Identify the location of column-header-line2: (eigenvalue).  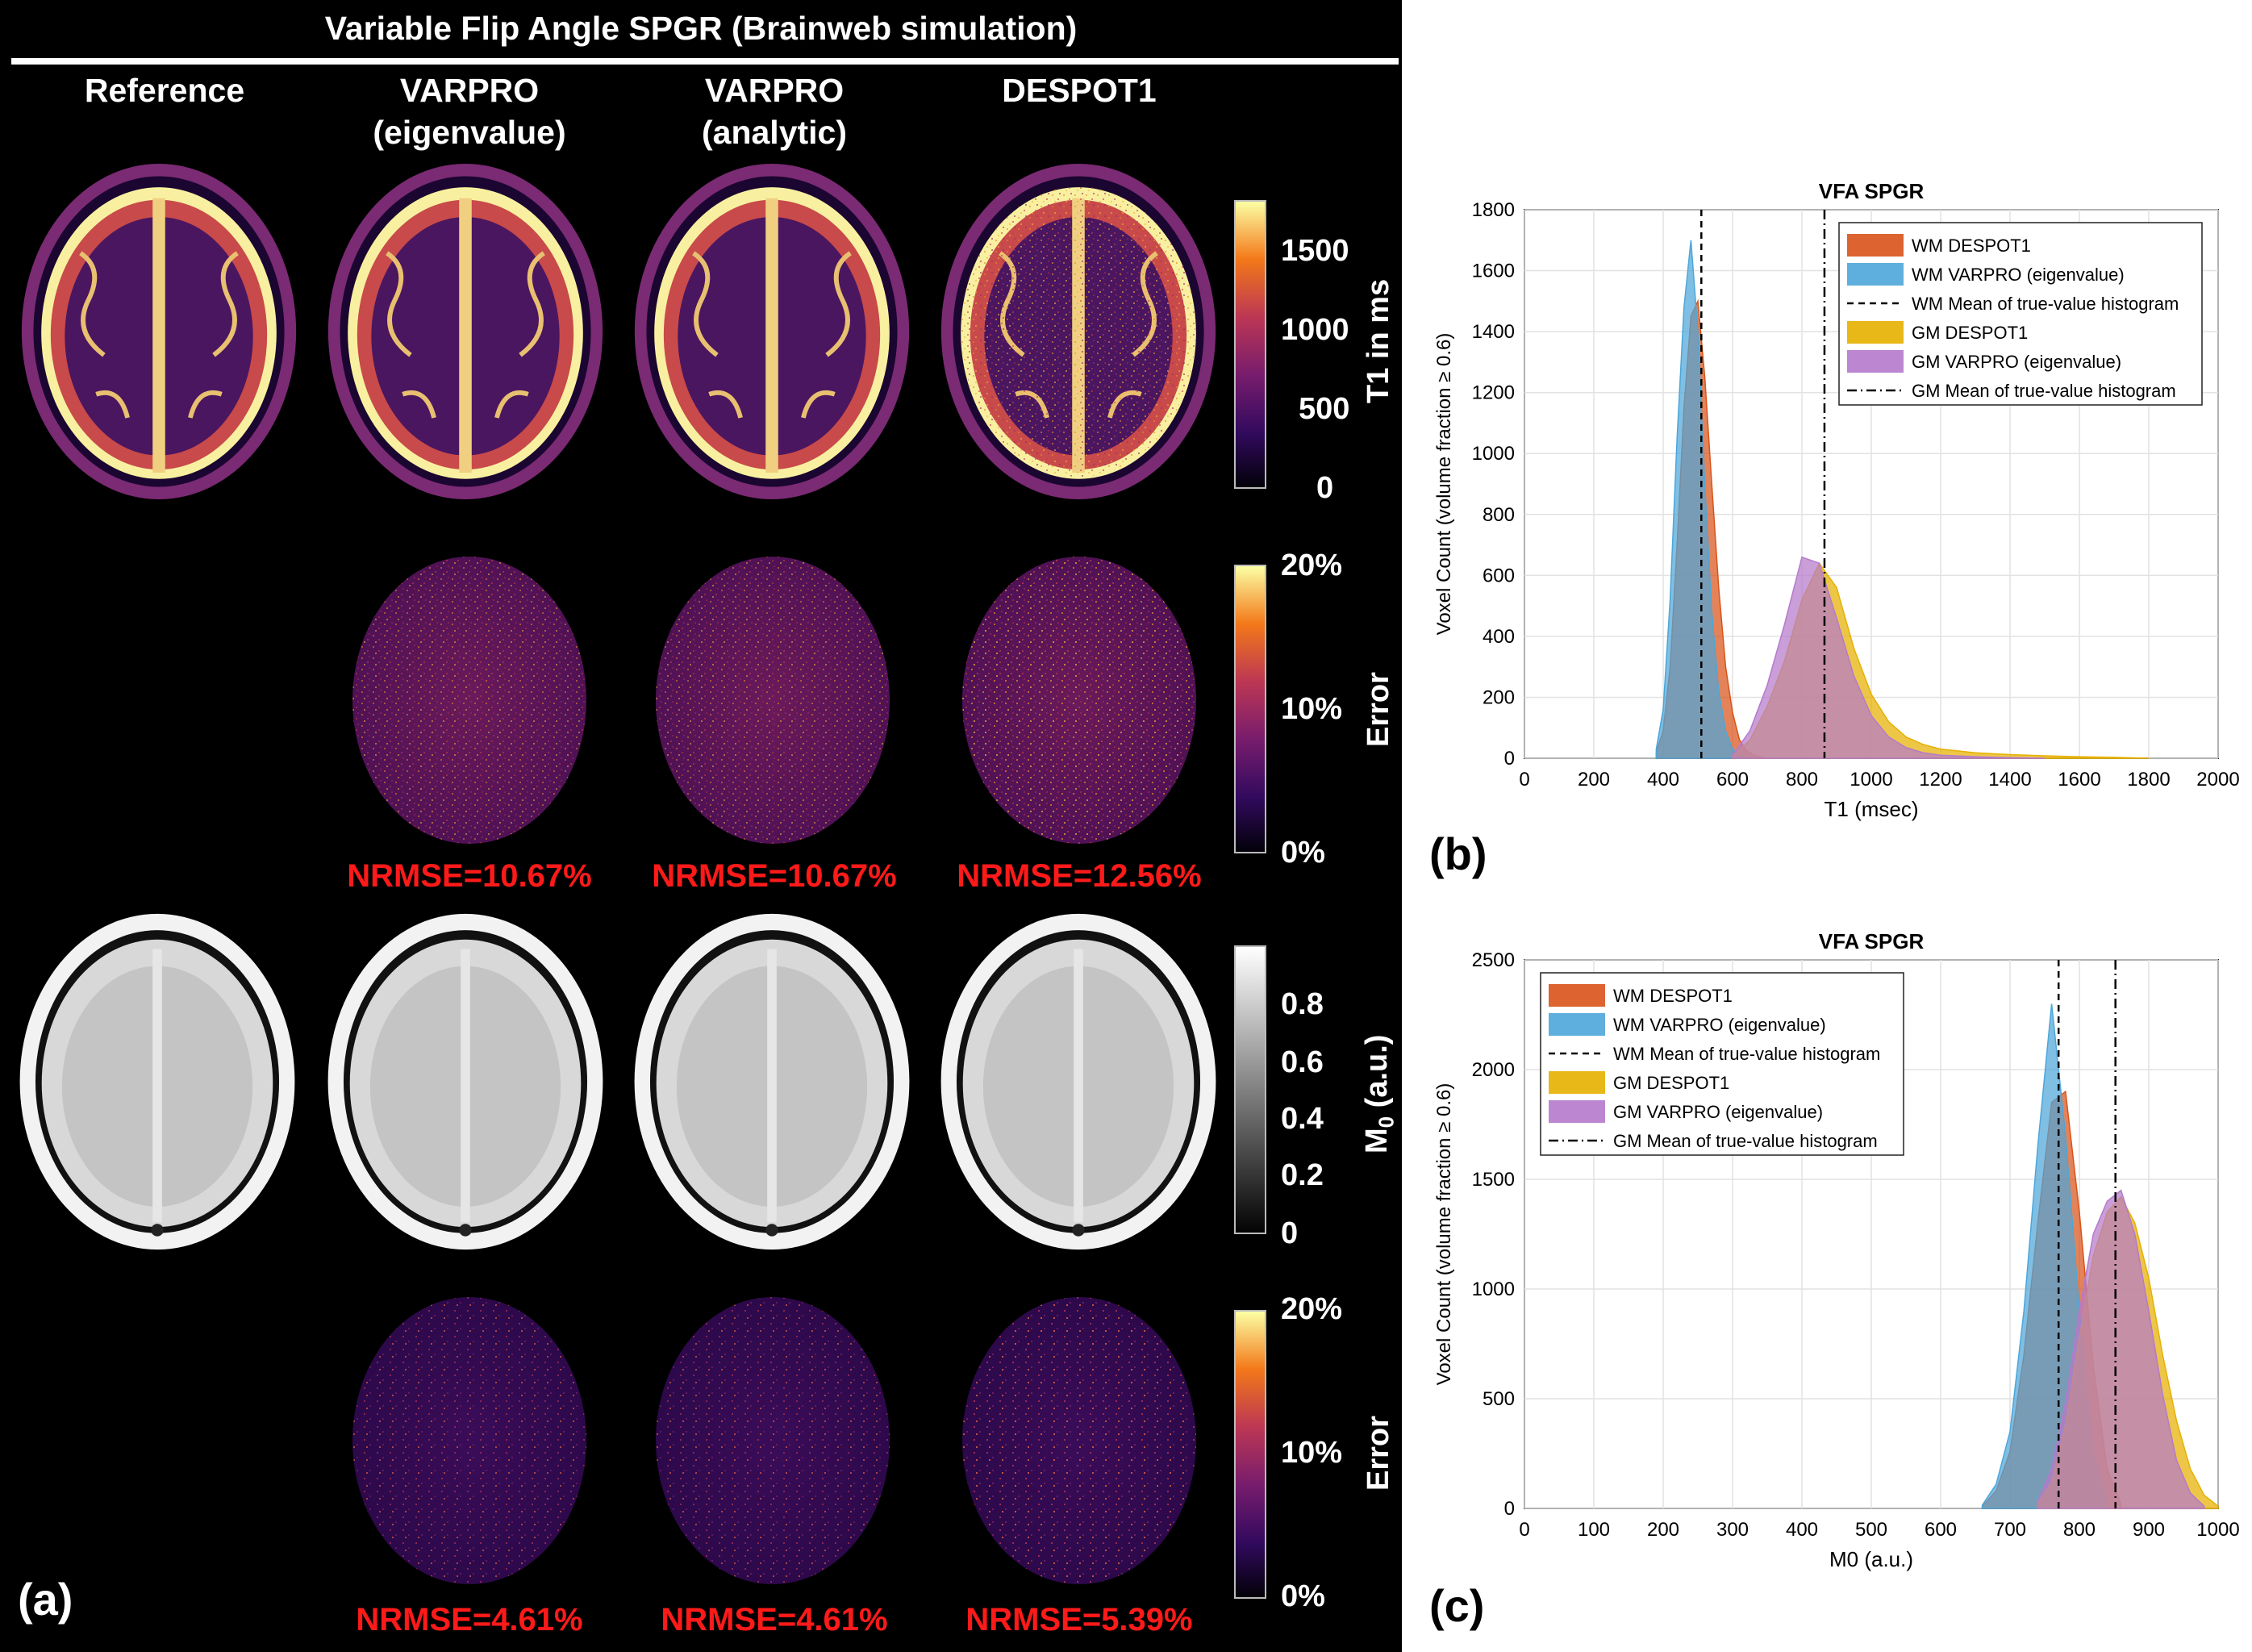
(470, 132).